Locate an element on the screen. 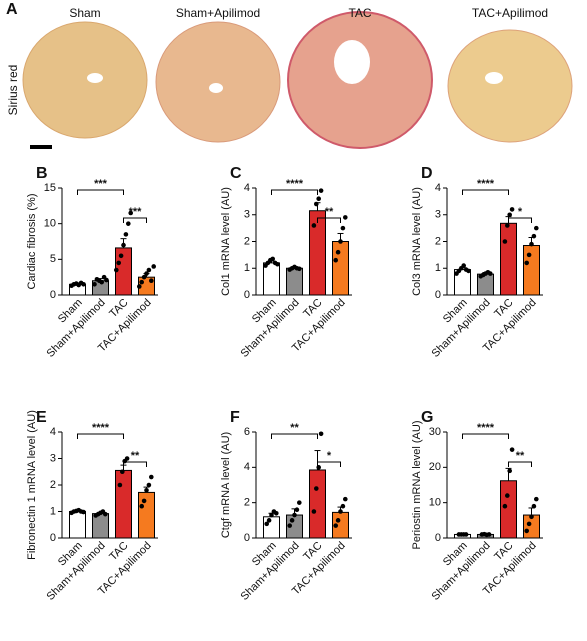 This screenshot has width=587, height=641. significance-label: * is located at coordinates (520, 212).